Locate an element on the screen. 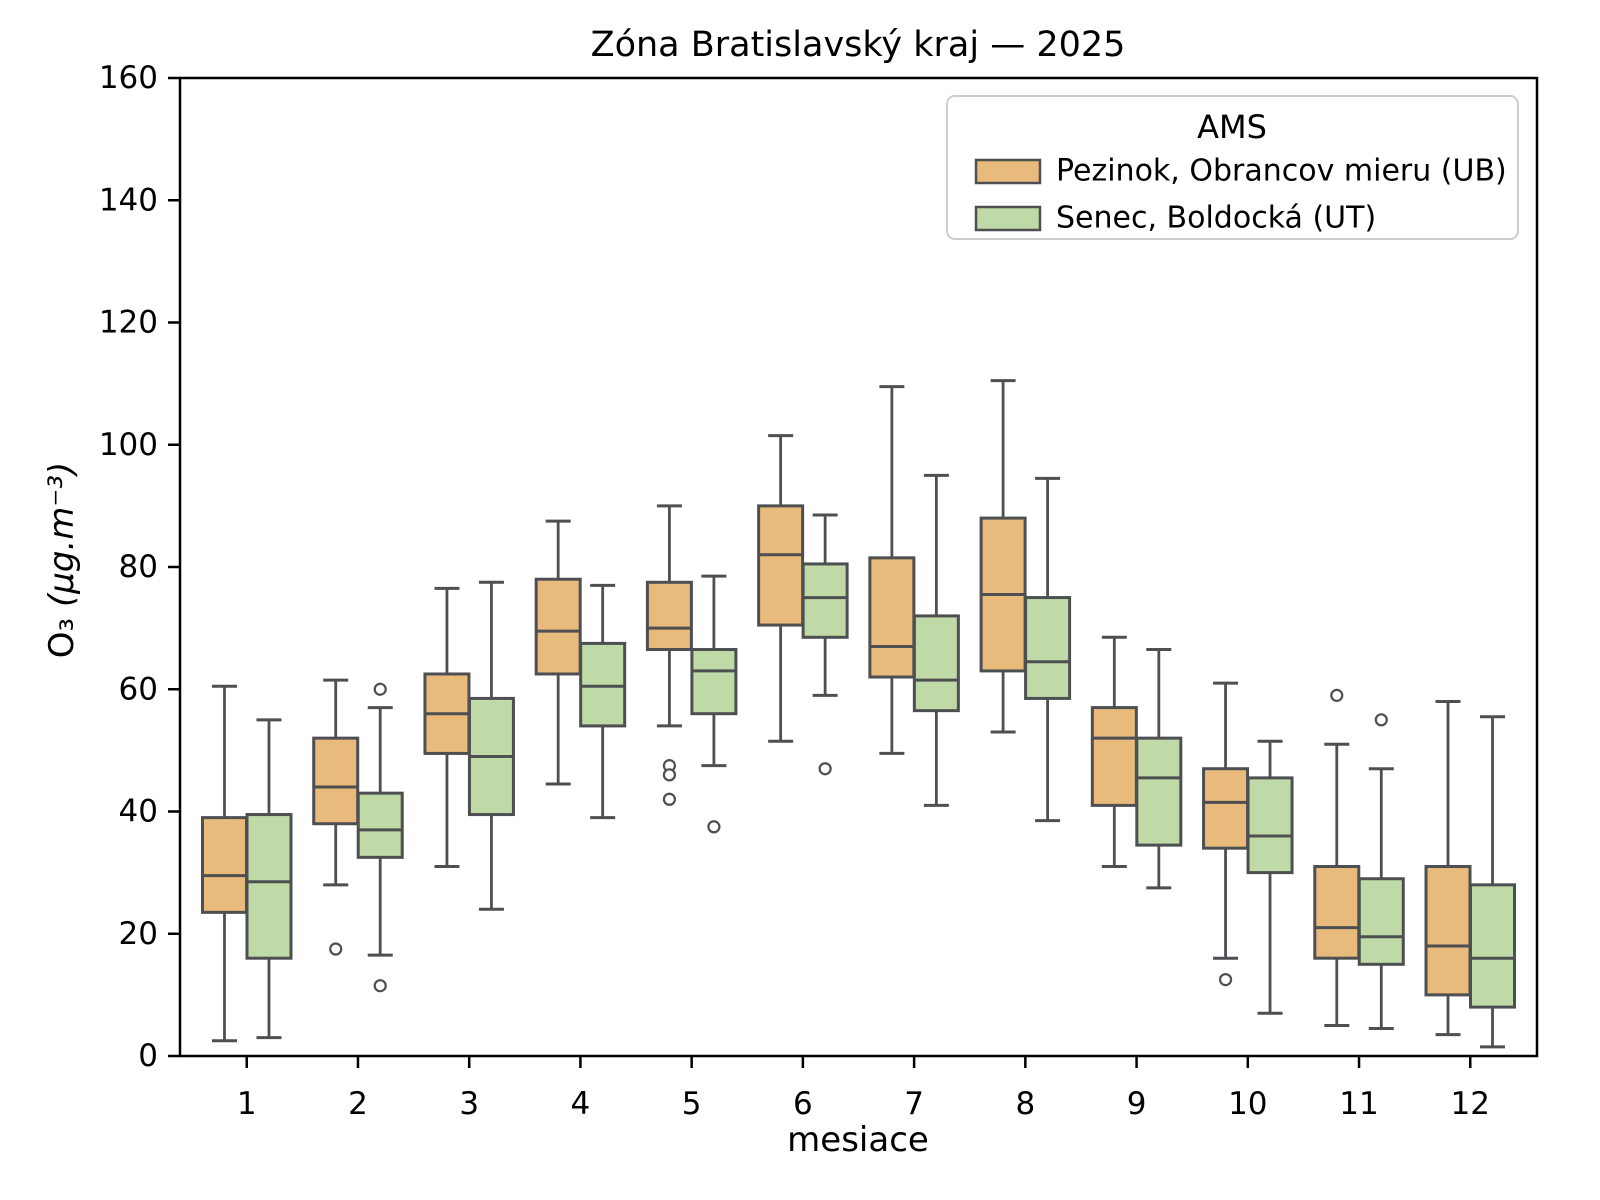 This screenshot has height=1200, width=1600. x-tick-label: 2 is located at coordinates (358, 1104).